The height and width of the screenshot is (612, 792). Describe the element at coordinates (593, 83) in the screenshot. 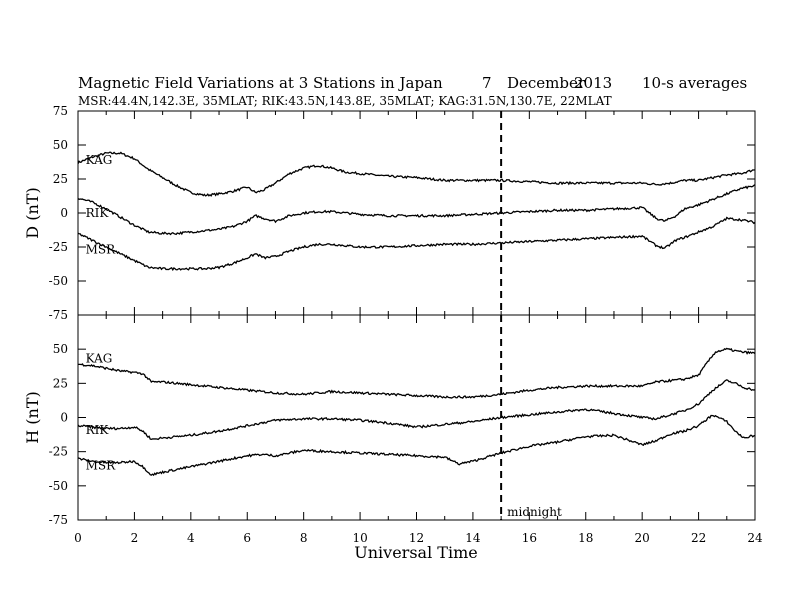

I see `date-year: 2013` at that location.